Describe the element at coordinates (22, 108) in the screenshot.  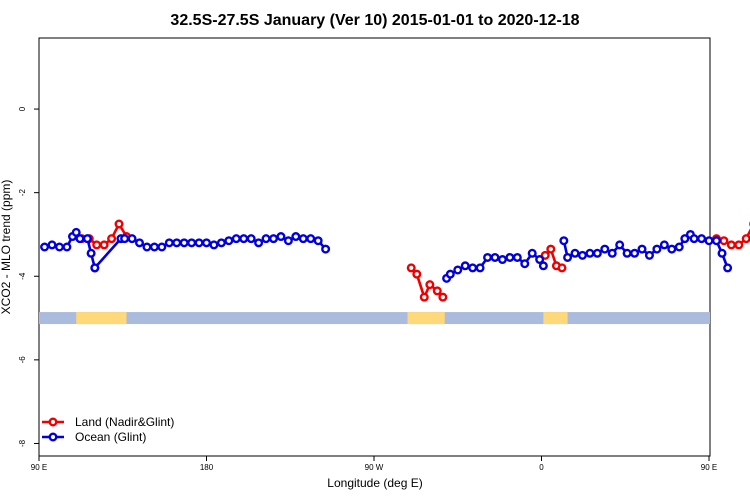
I see `y-tick-label: 0` at that location.